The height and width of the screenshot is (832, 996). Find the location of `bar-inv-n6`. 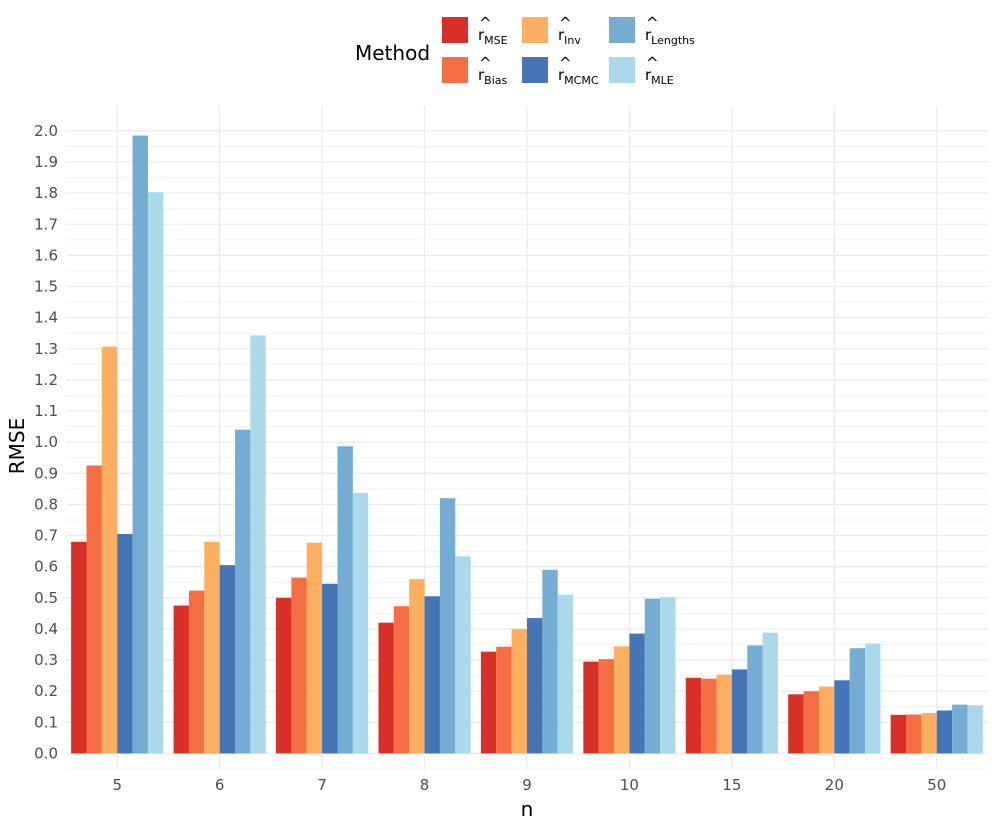

bar-inv-n6 is located at coordinates (212, 647).